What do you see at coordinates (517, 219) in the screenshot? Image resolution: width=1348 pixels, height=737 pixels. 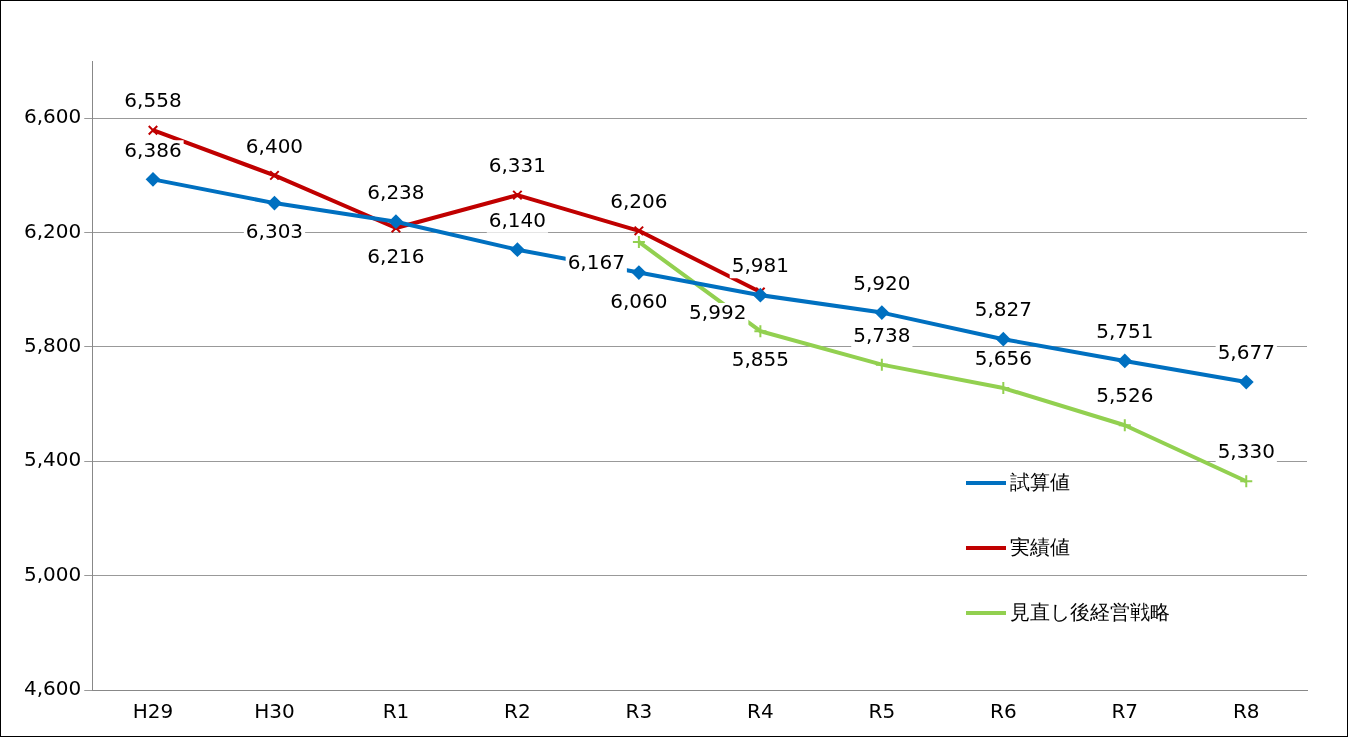 I see `data-label: 6,140` at bounding box center [517, 219].